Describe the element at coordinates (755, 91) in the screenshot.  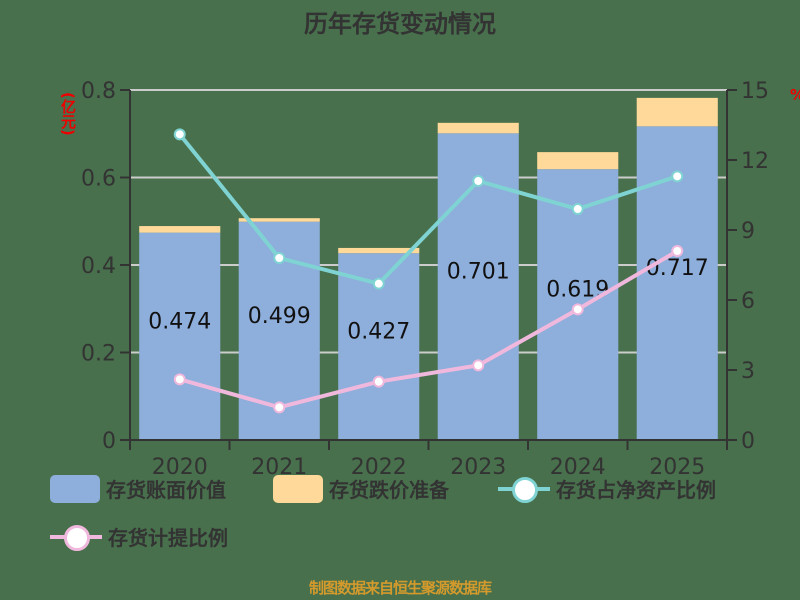
I see `y-right-tick-label: 15` at that location.